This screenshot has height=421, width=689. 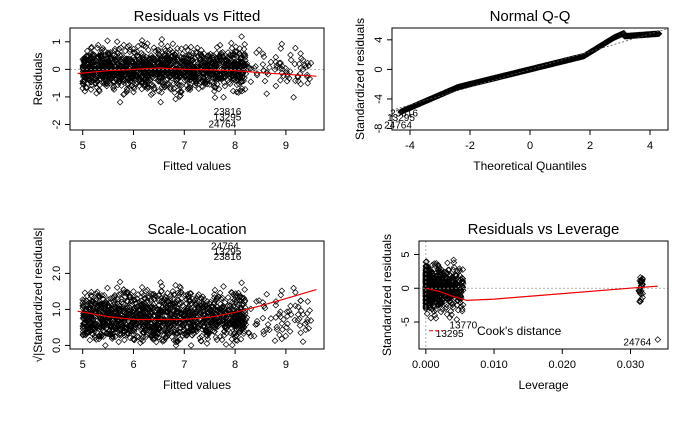 I want to click on x-tick-label: 9, so click(x=286, y=365).